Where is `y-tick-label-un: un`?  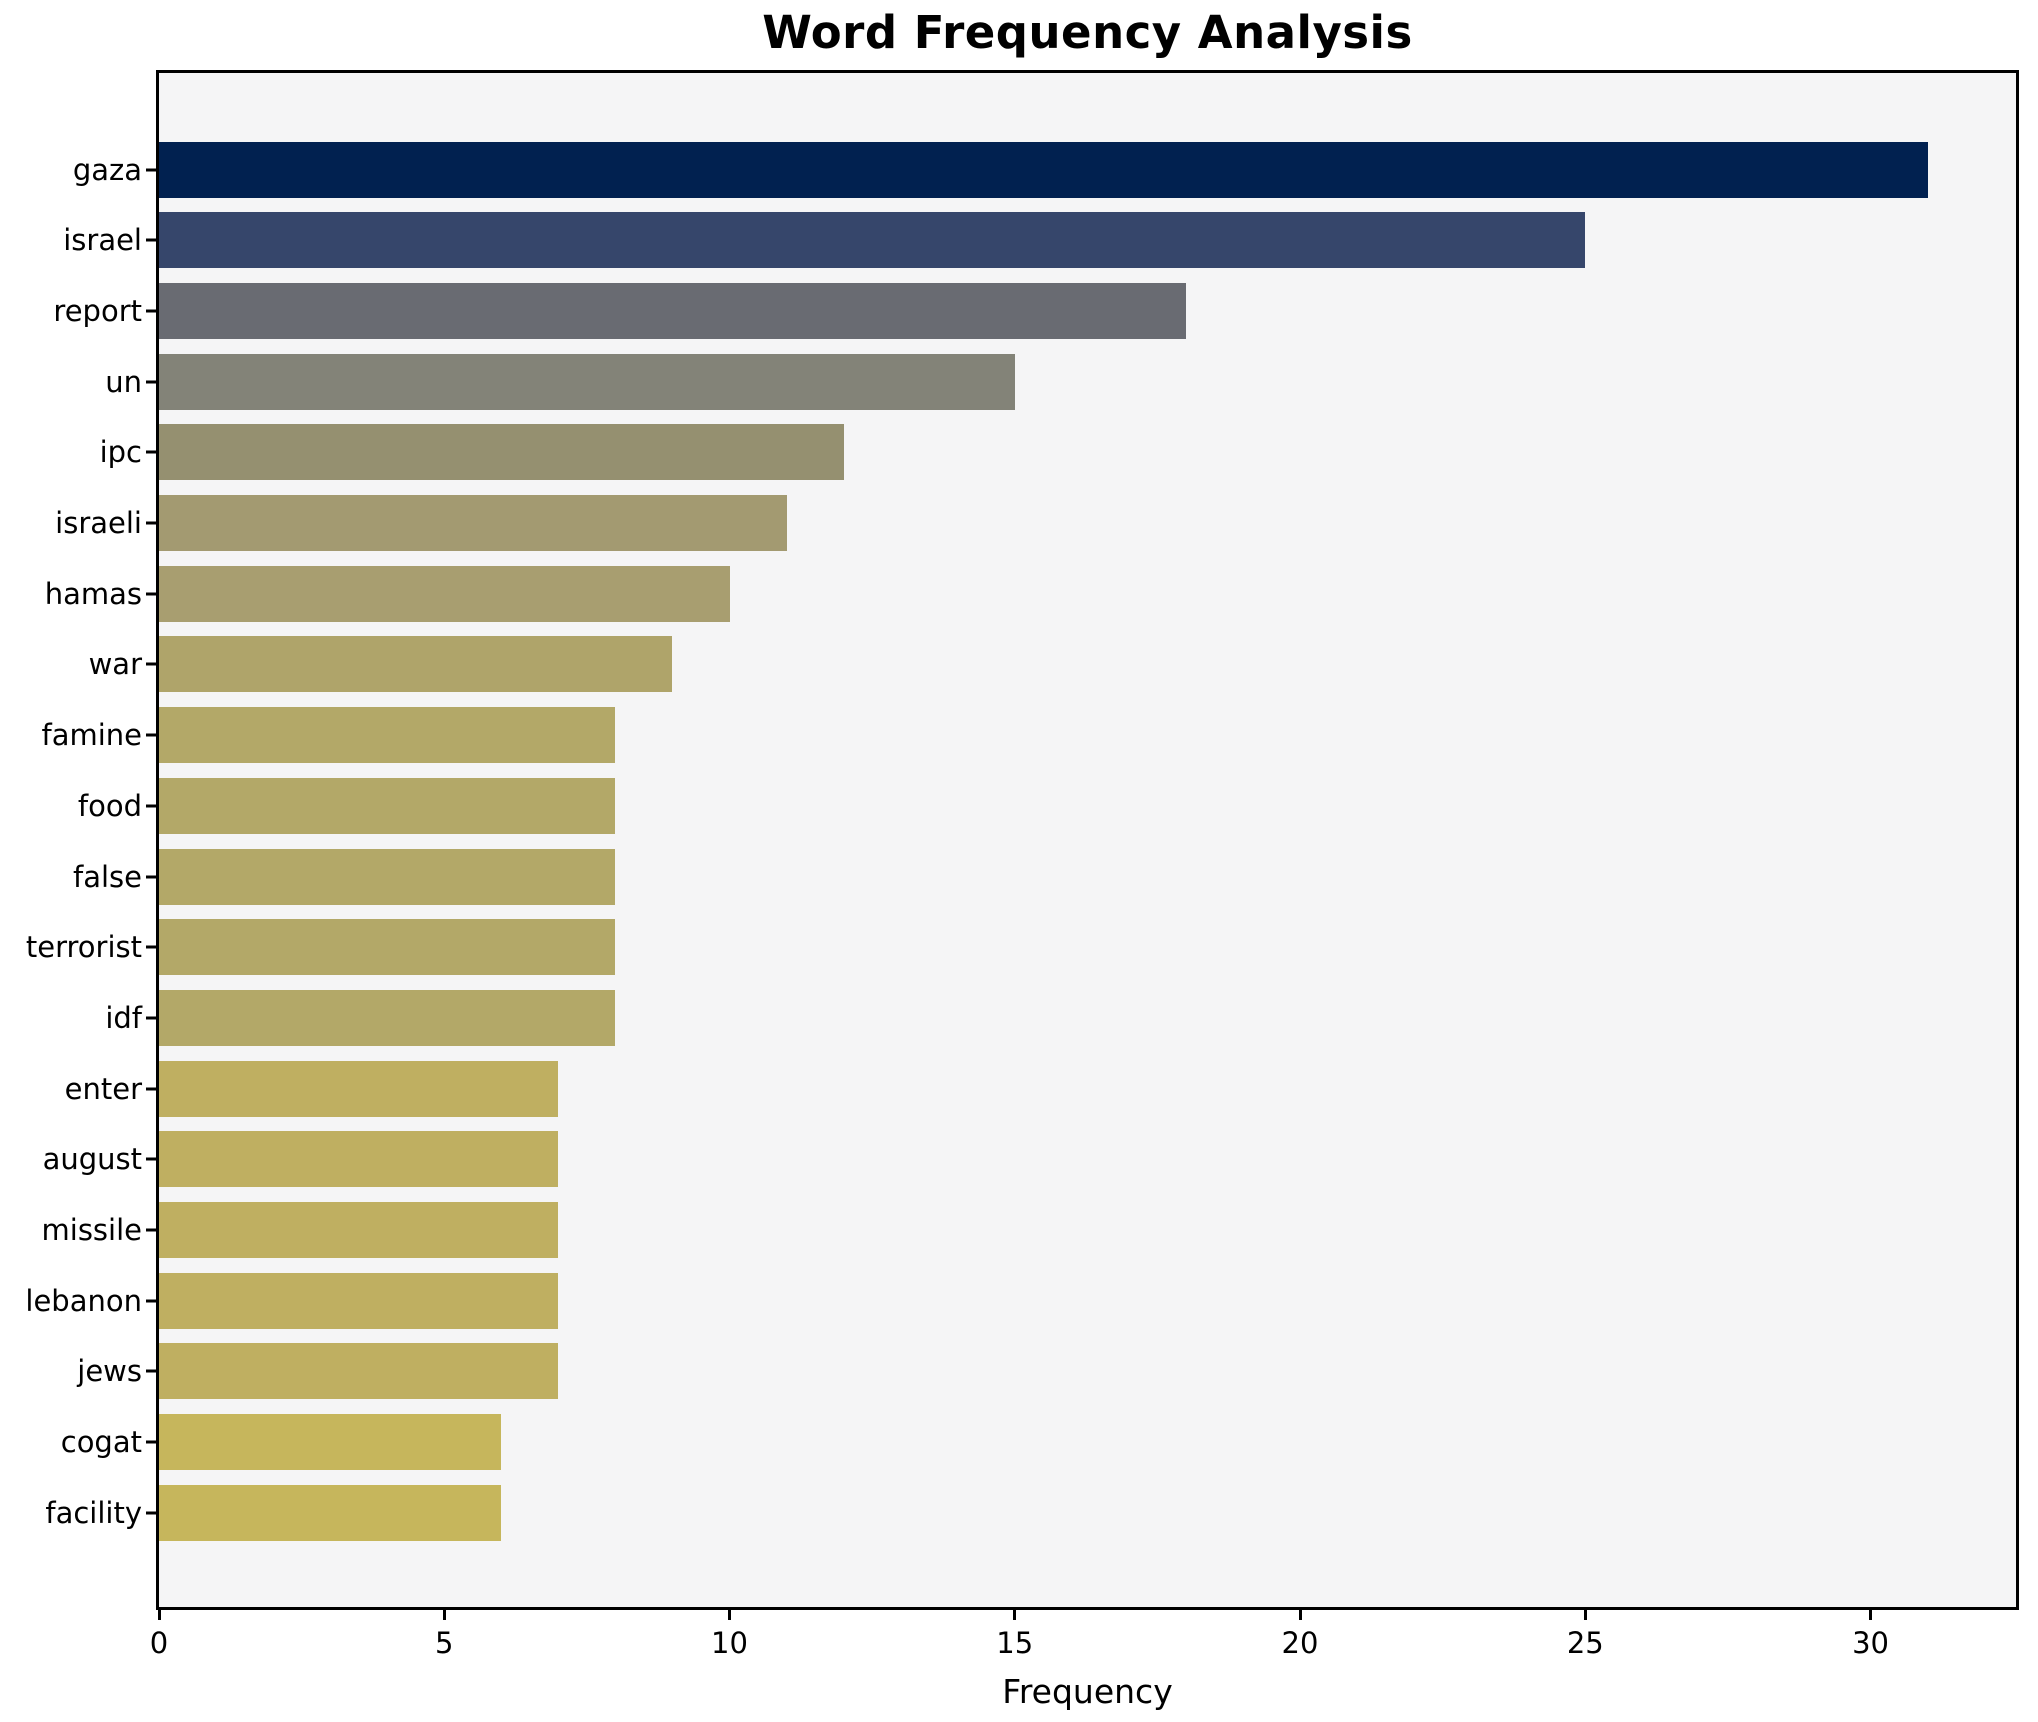
y-tick-label-un: un is located at coordinates (123, 381).